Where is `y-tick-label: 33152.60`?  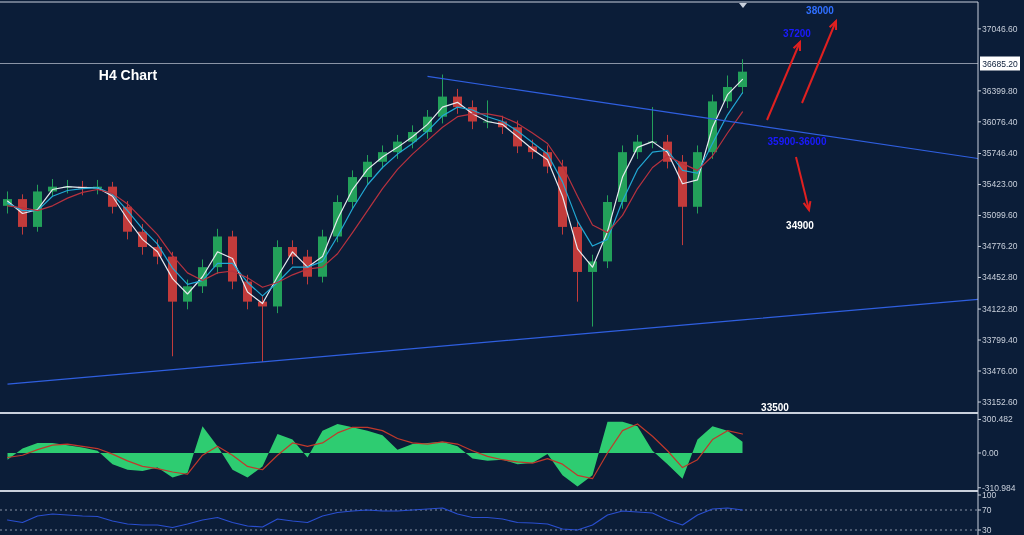
y-tick-label: 33152.60 is located at coordinates (1000, 402).